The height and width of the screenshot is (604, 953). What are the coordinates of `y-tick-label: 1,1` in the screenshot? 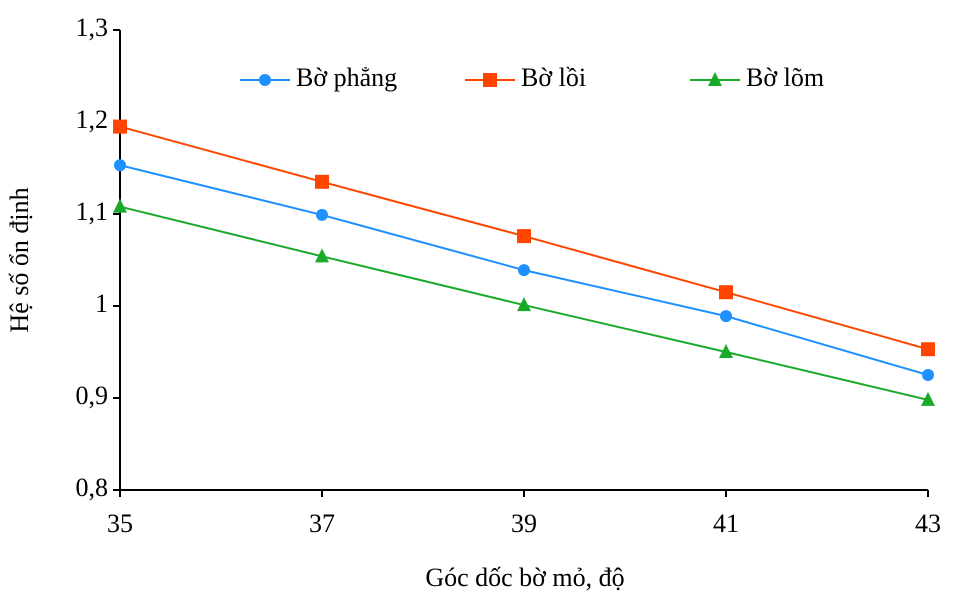 It's located at (92, 211).